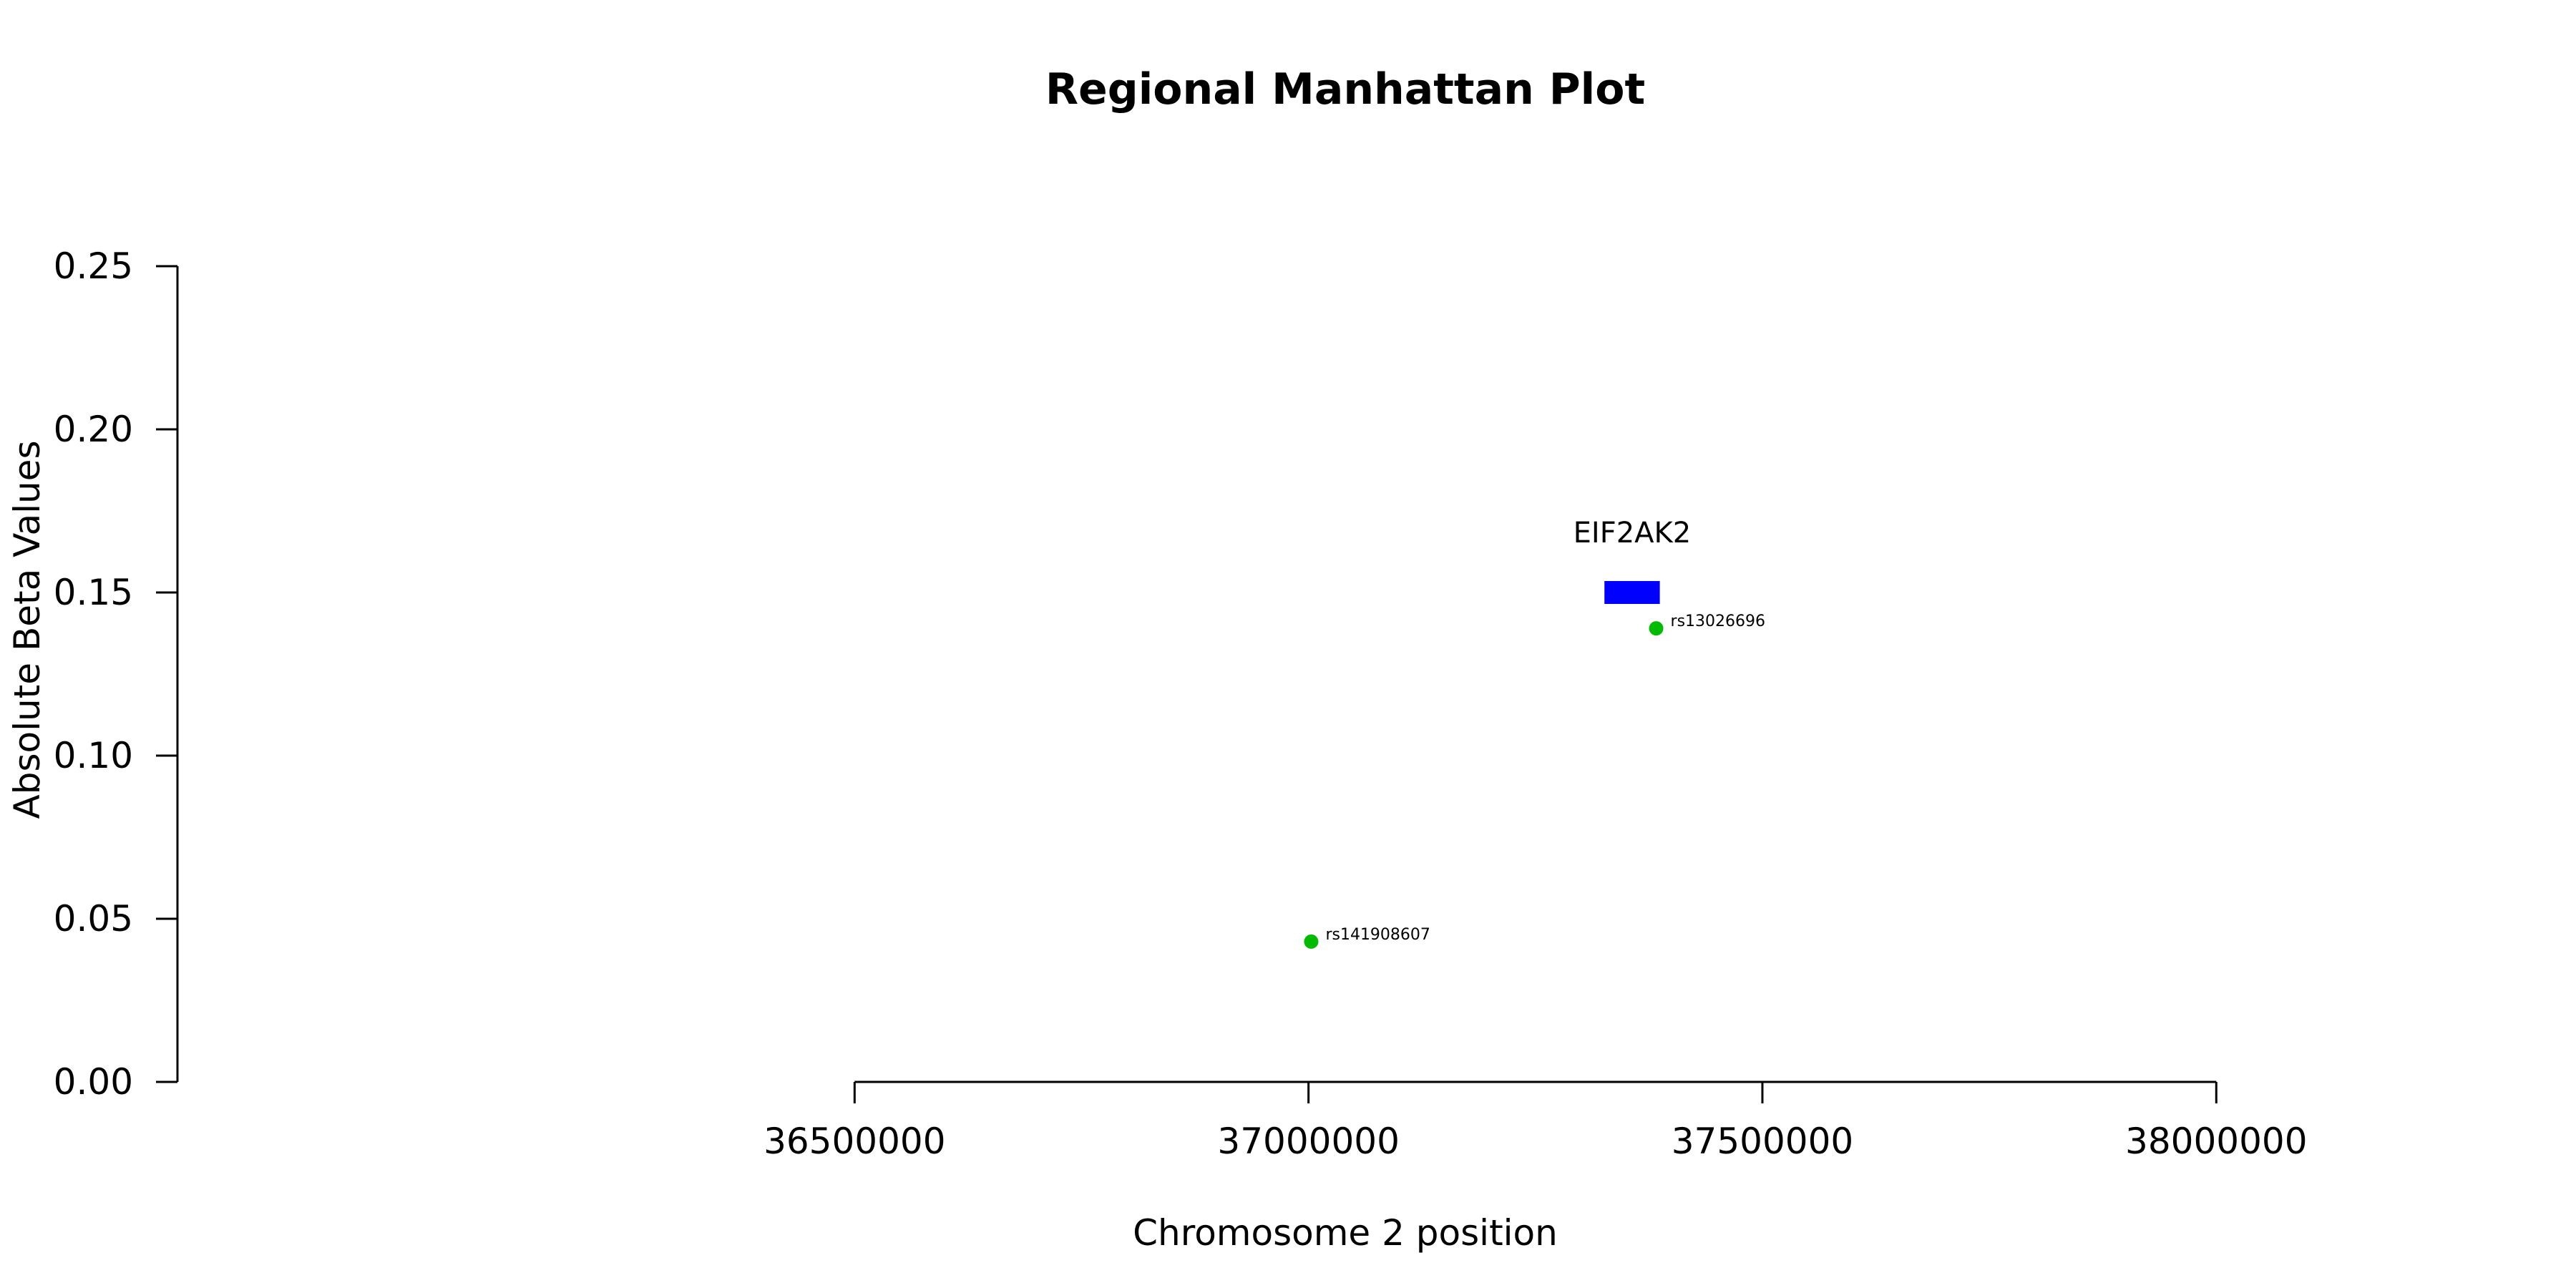  Describe the element at coordinates (1345, 1233) in the screenshot. I see `x-axis-label: Chromosome 2 position` at that location.